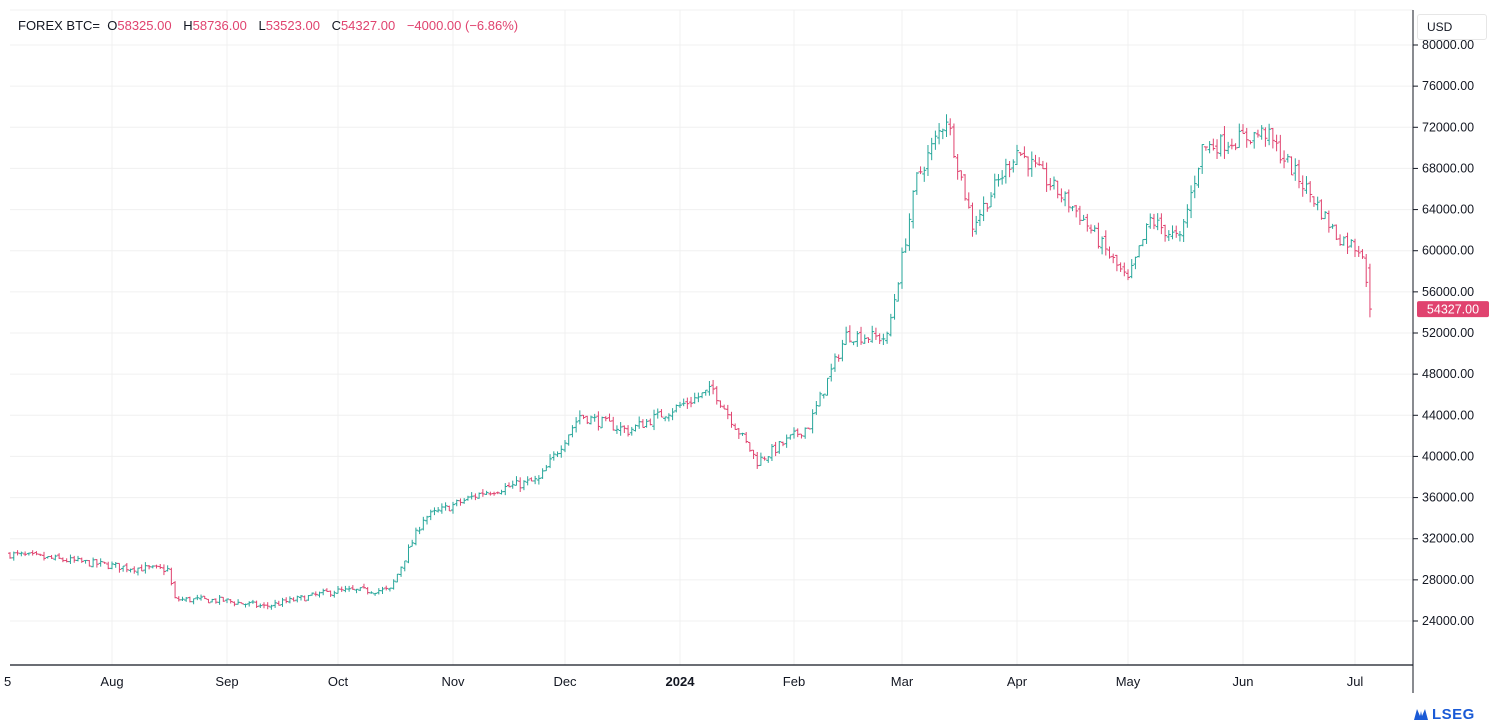  I want to click on price-axis-label: 72000.00, so click(1448, 127).